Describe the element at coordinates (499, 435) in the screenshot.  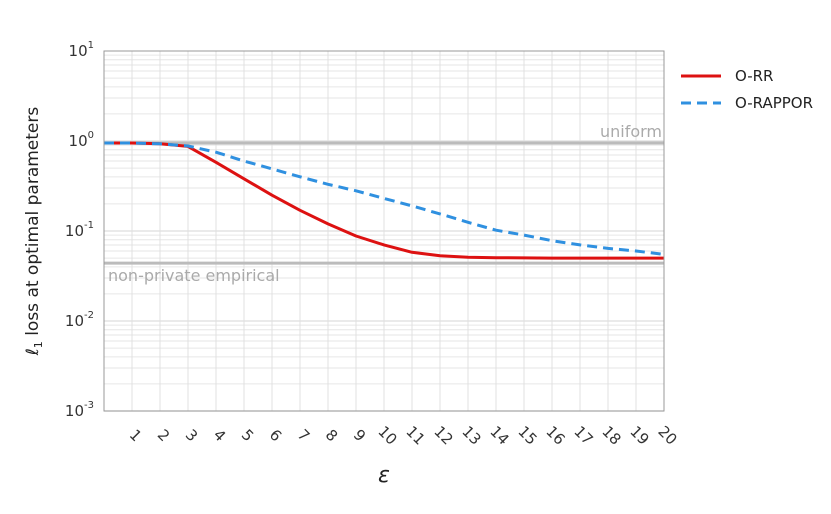
I see `x-tick-label: 14` at that location.